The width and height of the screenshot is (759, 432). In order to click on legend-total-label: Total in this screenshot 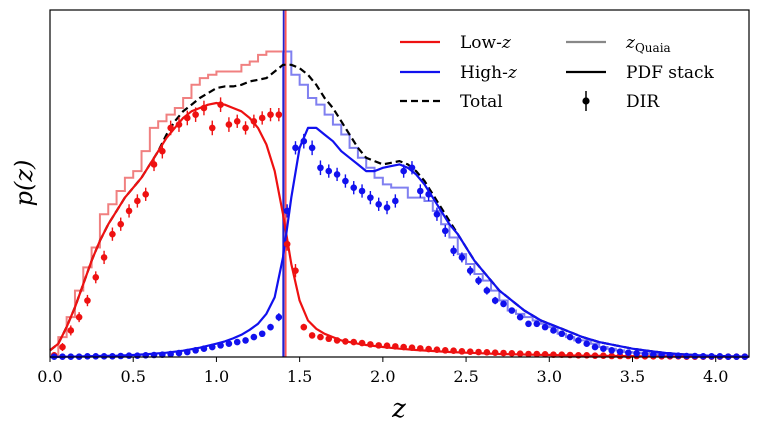, I will do `click(481, 102)`.